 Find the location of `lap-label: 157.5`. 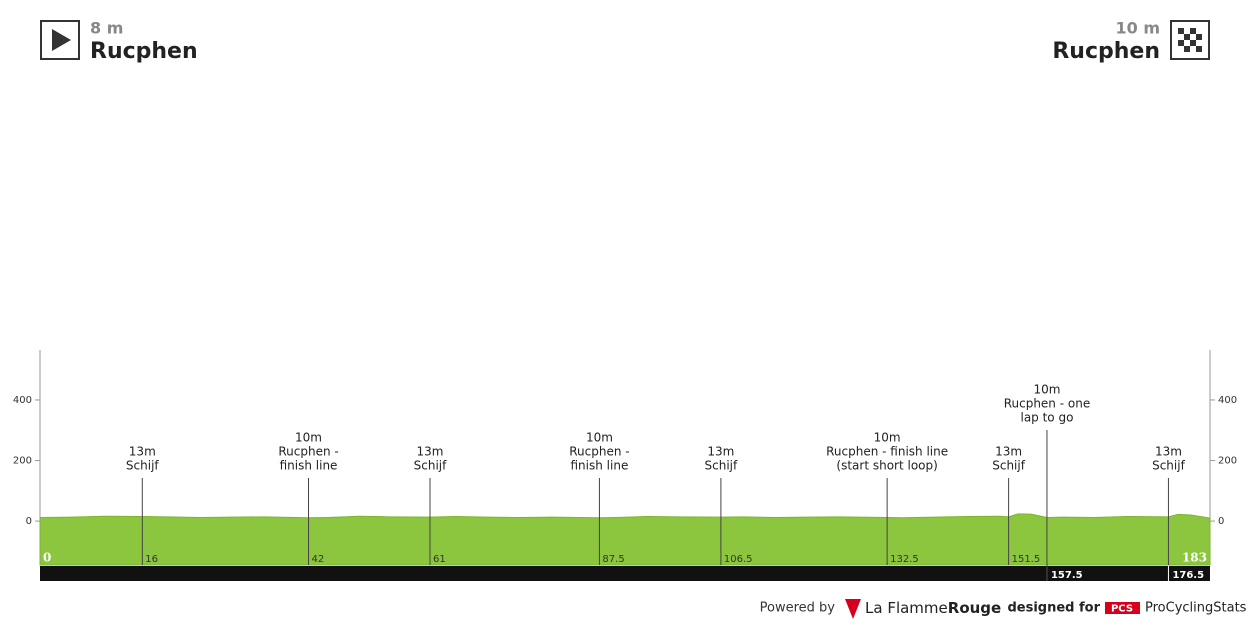

lap-label: 157.5 is located at coordinates (1067, 575).